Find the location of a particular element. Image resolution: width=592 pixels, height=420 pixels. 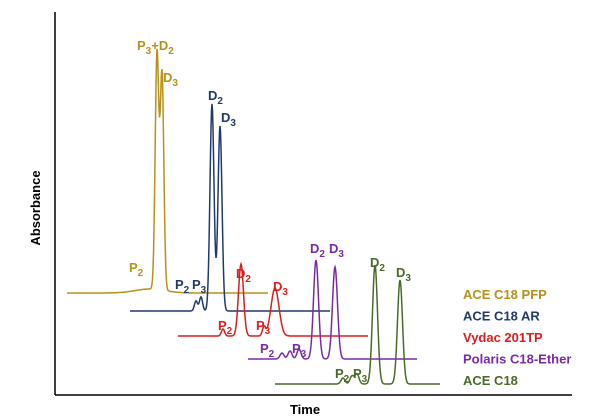

legend-entry: ACE C18 PFP is located at coordinates (505, 294).